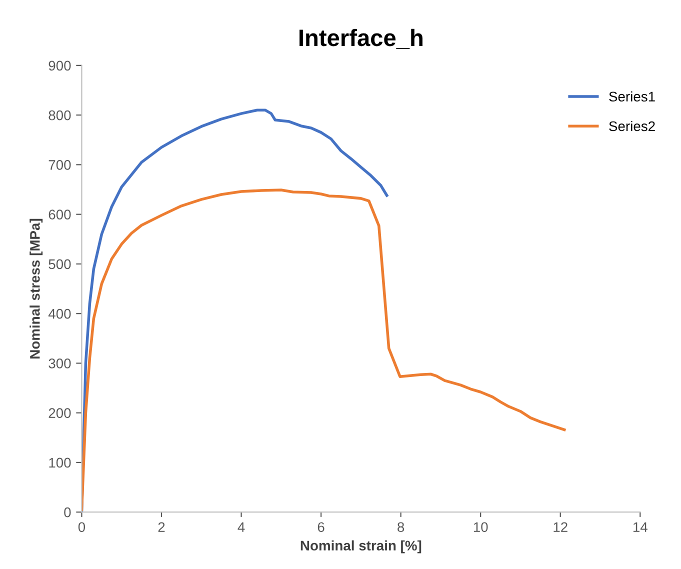  Describe the element at coordinates (321, 527) in the screenshot. I see `x-tick-label: 6` at that location.